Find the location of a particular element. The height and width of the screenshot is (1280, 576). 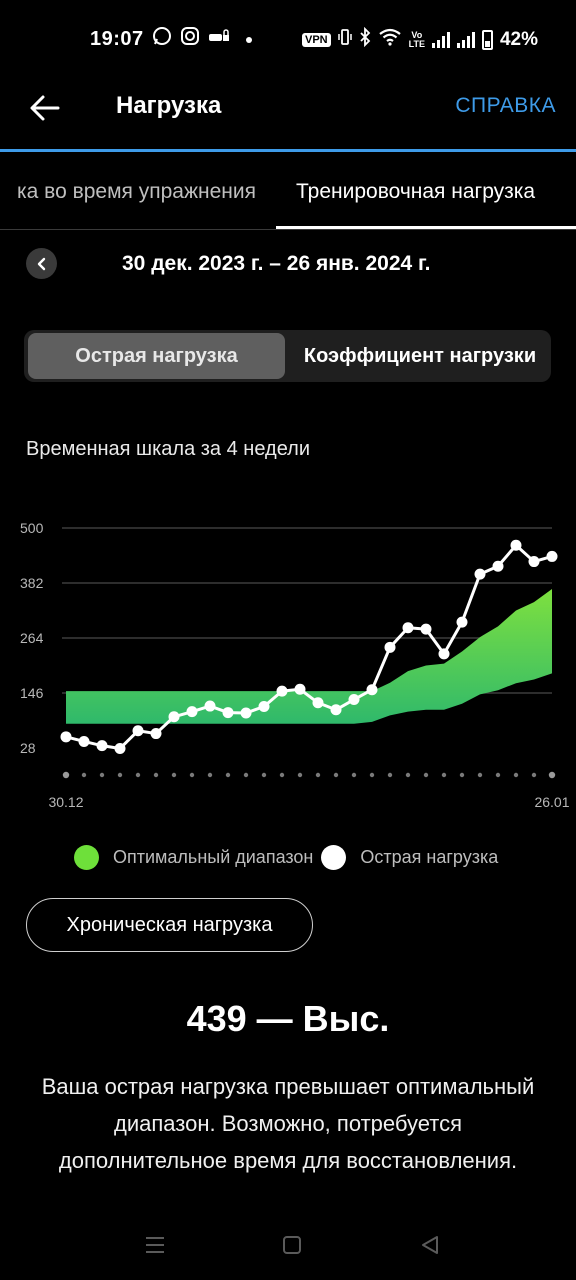

date-range: 30 дек. 2023 г. – 26 янв. 2024 г. is located at coordinates (276, 263).